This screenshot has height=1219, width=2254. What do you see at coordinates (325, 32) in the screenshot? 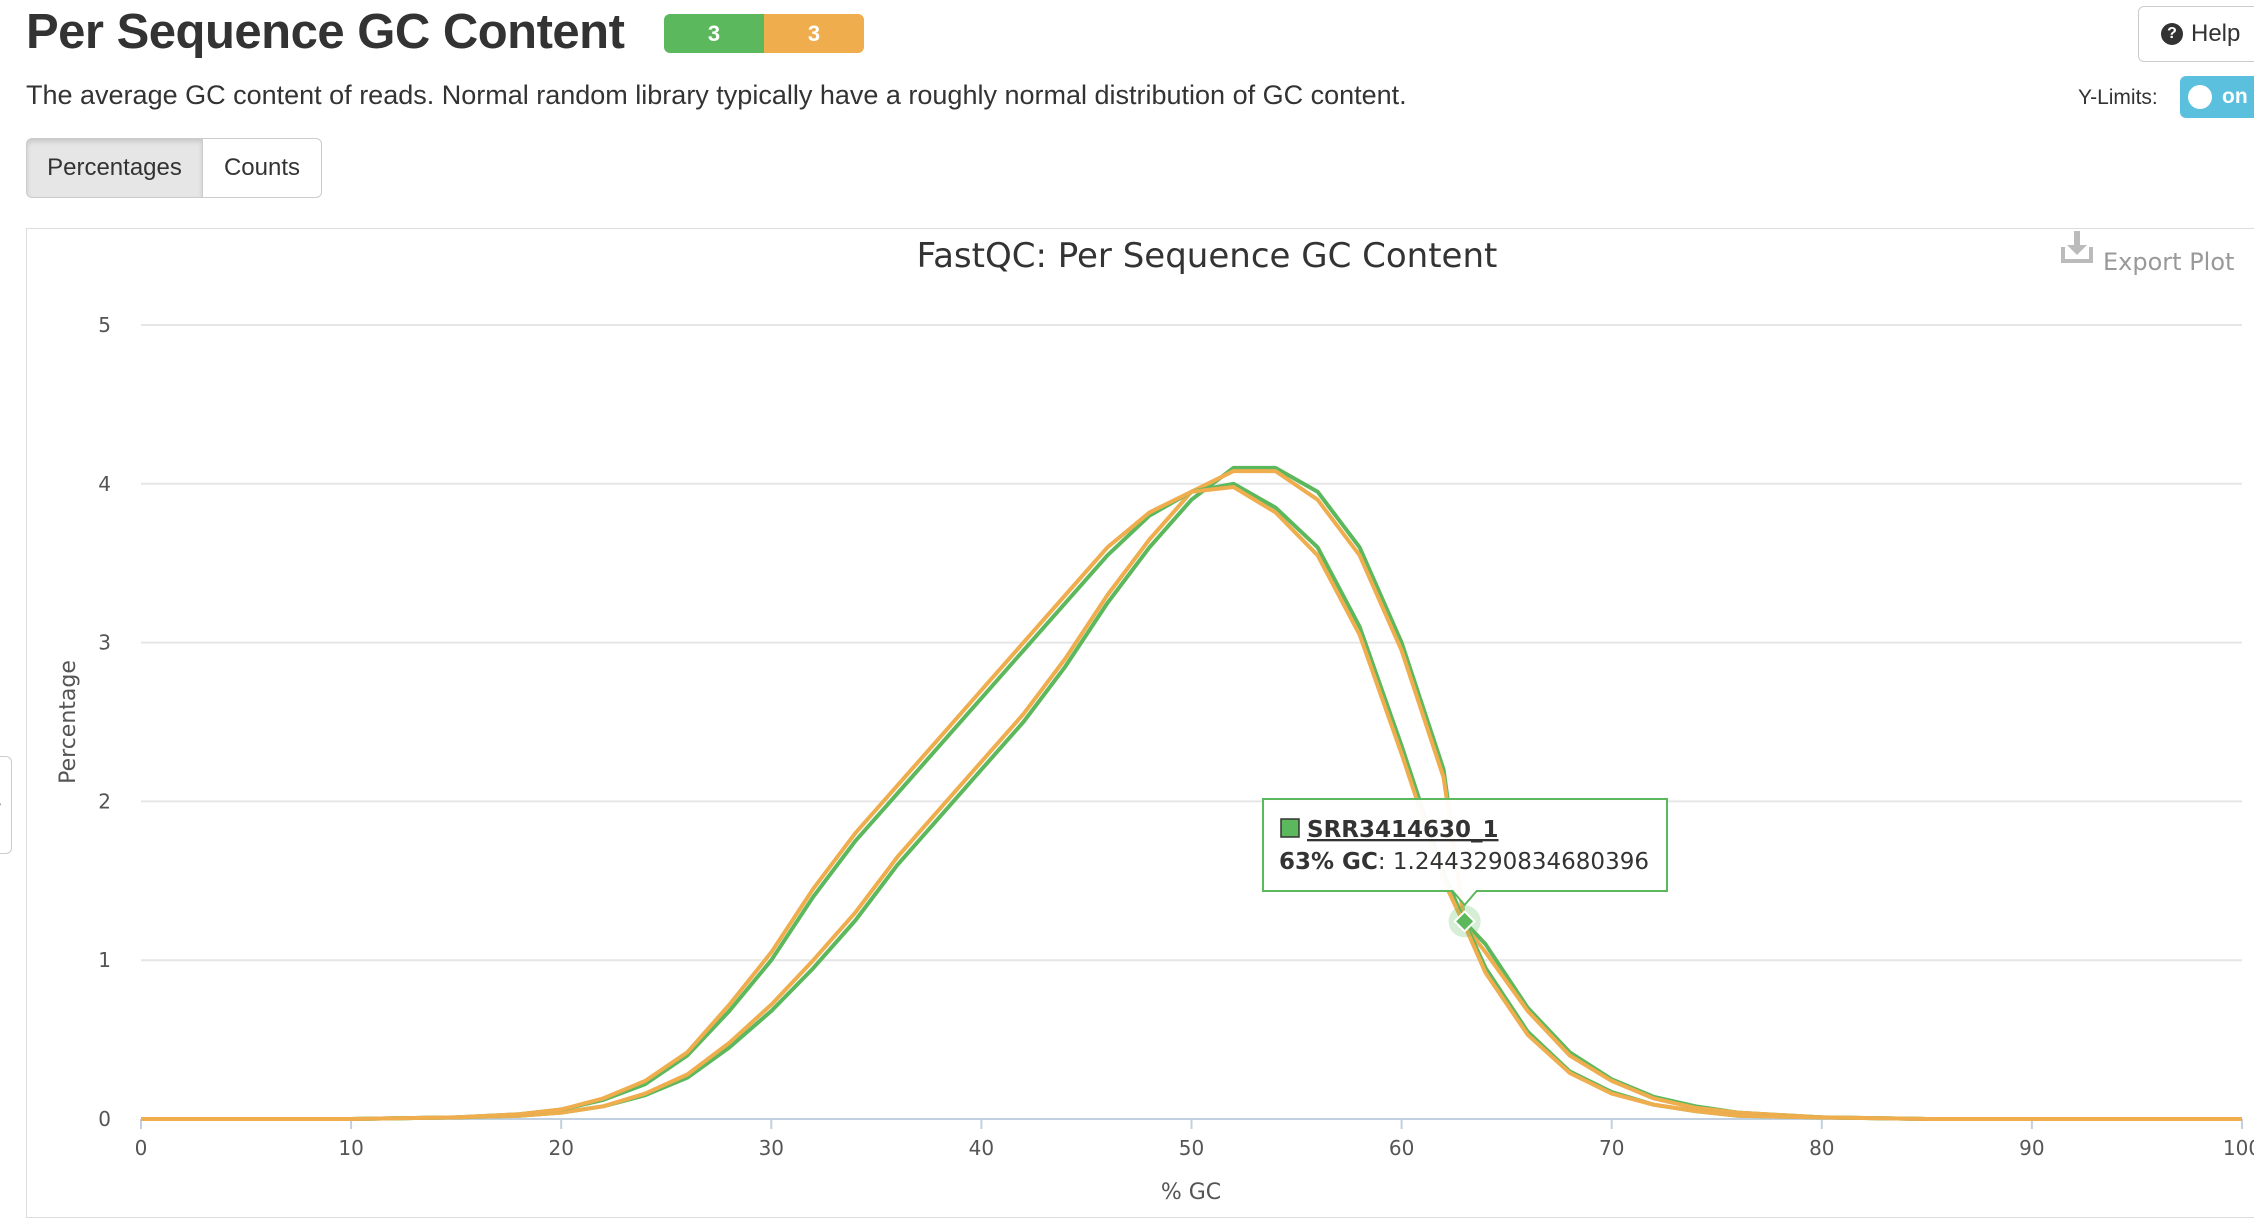
I see `page-title: Per Sequence GC Content` at bounding box center [325, 32].